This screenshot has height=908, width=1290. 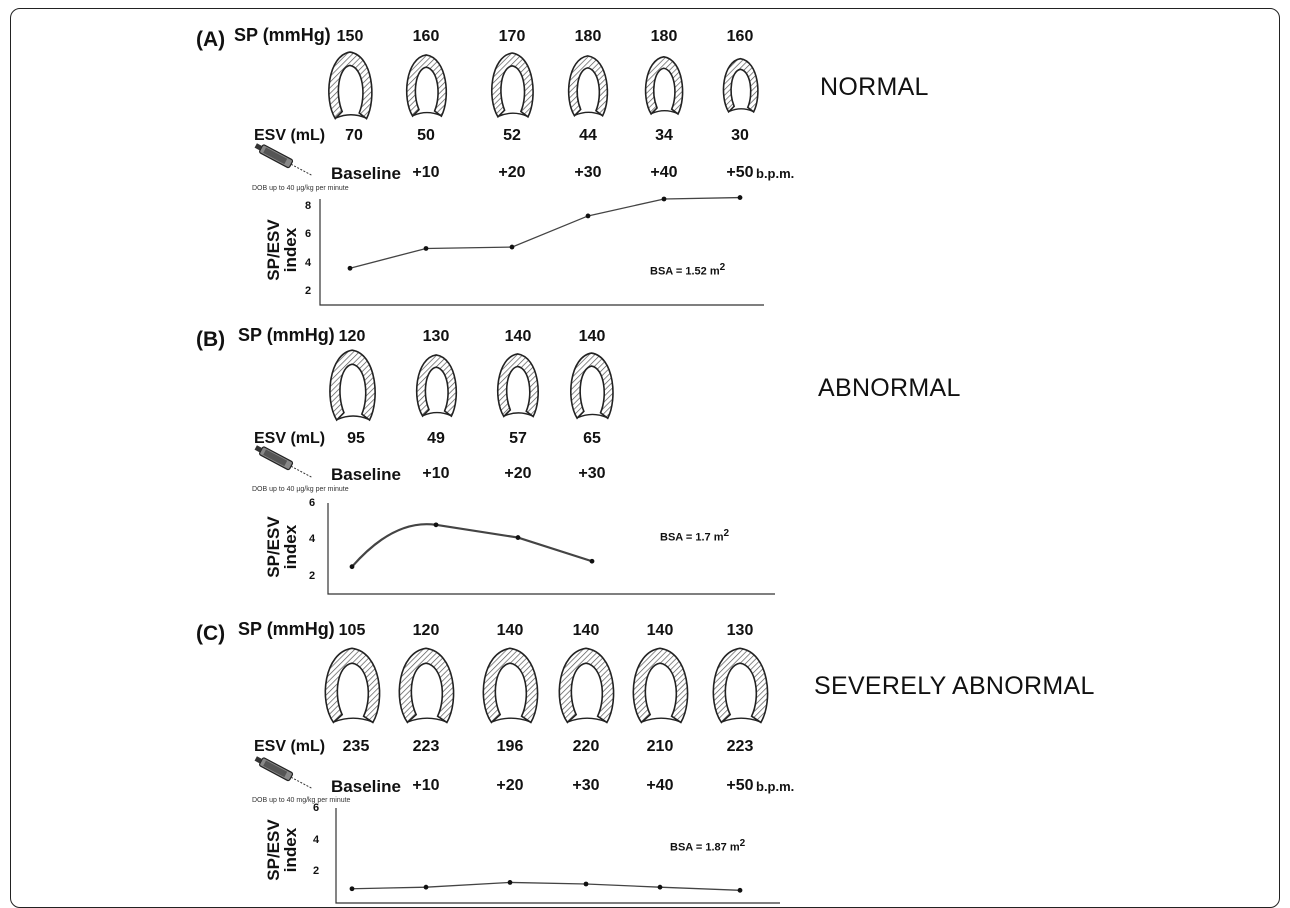 I want to click on esv-value: 44, so click(x=588, y=135).